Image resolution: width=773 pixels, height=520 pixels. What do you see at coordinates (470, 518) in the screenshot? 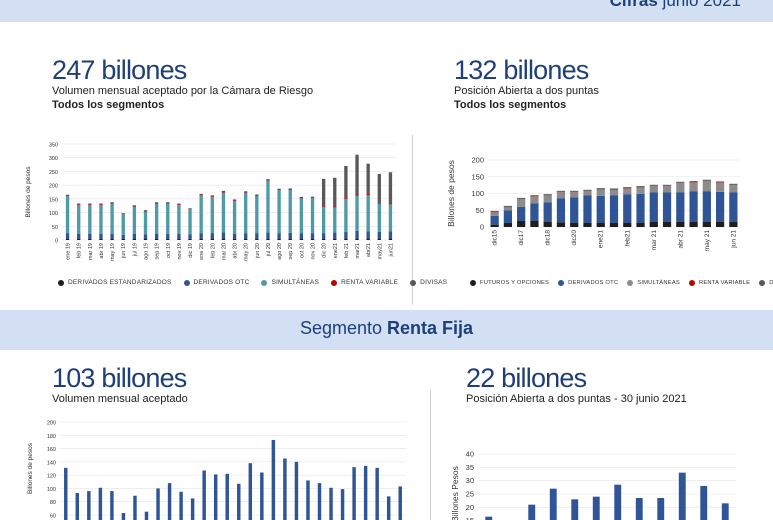
I see `y-tick-label: 15` at bounding box center [470, 518].